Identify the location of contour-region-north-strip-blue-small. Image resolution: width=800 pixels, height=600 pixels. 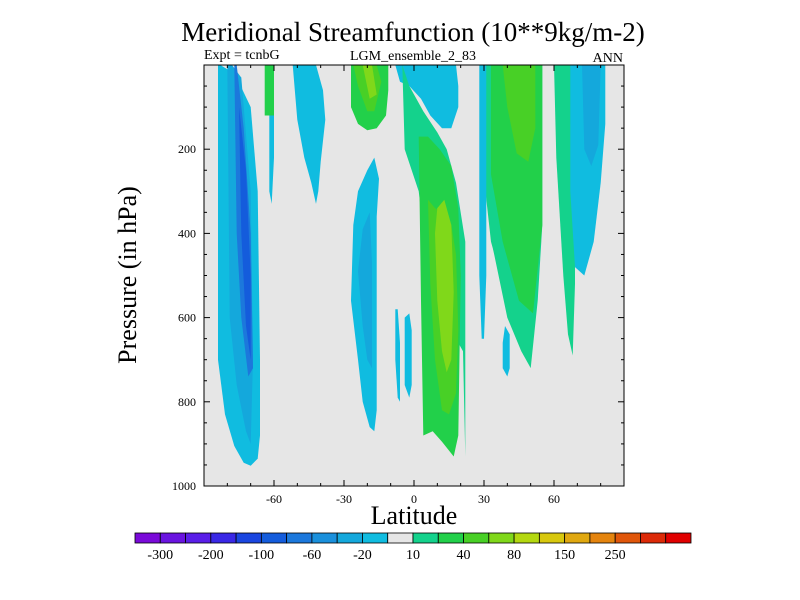
(506, 351).